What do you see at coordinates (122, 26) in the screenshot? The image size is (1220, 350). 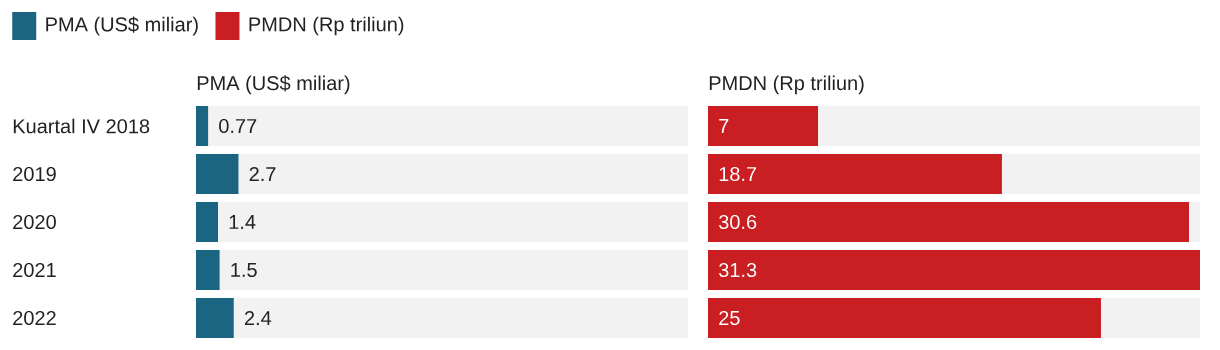 I see `legend-label: PMA (US$ miliar)` at bounding box center [122, 26].